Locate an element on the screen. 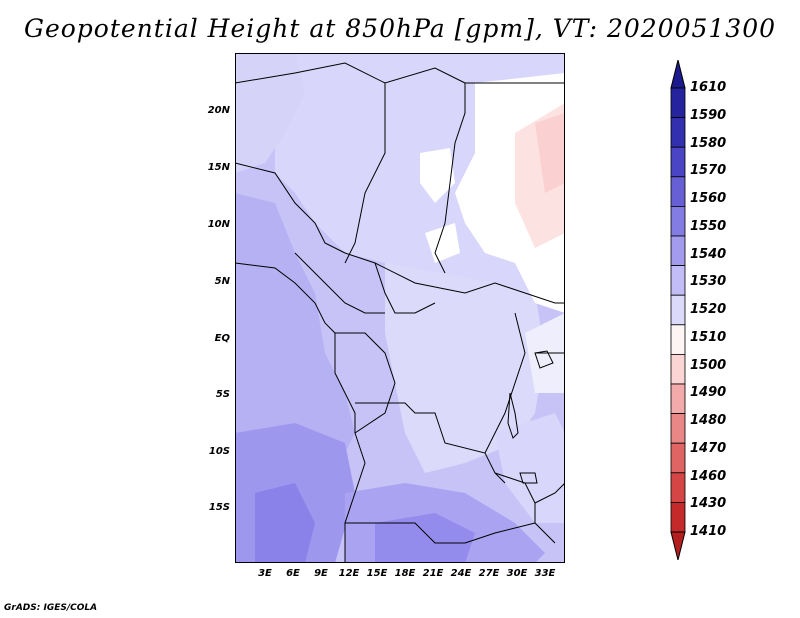 The width and height of the screenshot is (800, 618). colorbar-label: 1560 is located at coordinates (708, 198).